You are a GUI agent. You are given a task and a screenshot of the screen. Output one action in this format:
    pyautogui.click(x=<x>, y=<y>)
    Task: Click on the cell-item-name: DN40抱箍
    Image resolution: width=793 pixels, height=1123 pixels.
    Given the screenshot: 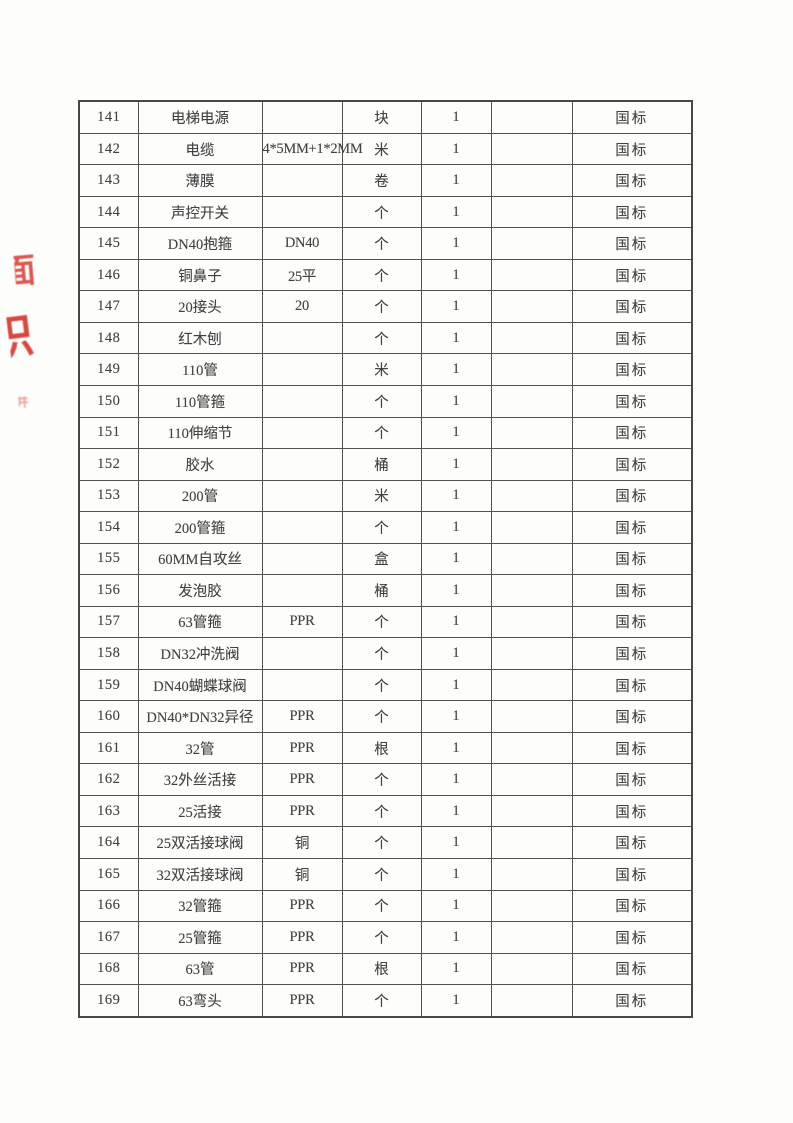 What is the action you would take?
    pyautogui.click(x=200, y=243)
    